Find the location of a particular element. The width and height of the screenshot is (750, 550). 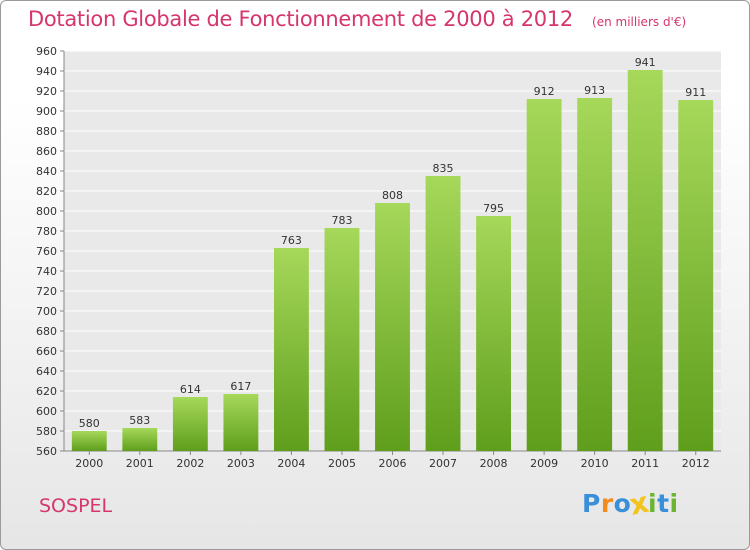

value-label-2005: 783 is located at coordinates (341, 220).